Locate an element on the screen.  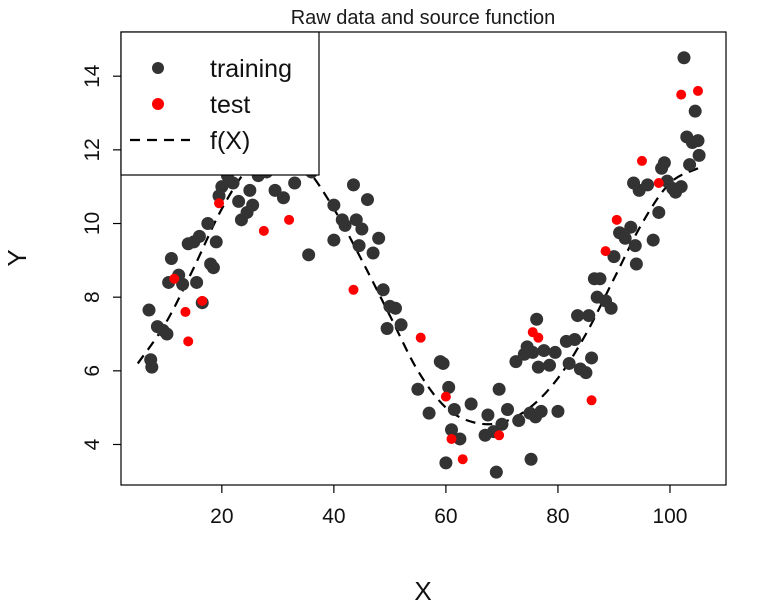
y-tick-label-4: 4 is located at coordinates (92, 444).